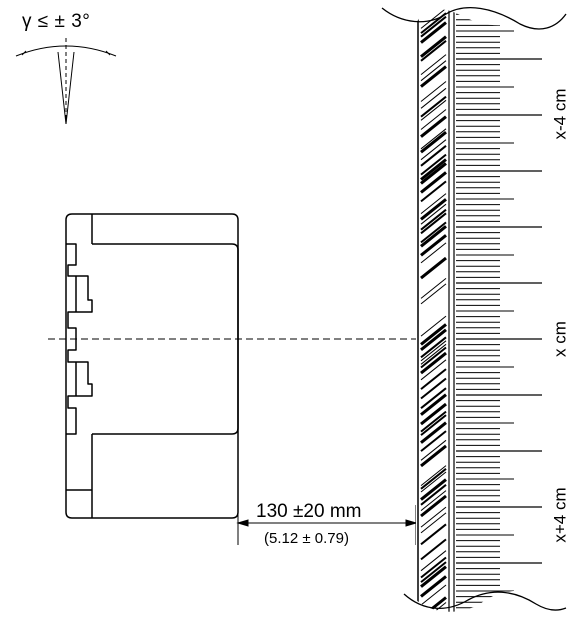  Describe the element at coordinates (411, 523) in the screenshot. I see `dim-arrow-right` at that location.